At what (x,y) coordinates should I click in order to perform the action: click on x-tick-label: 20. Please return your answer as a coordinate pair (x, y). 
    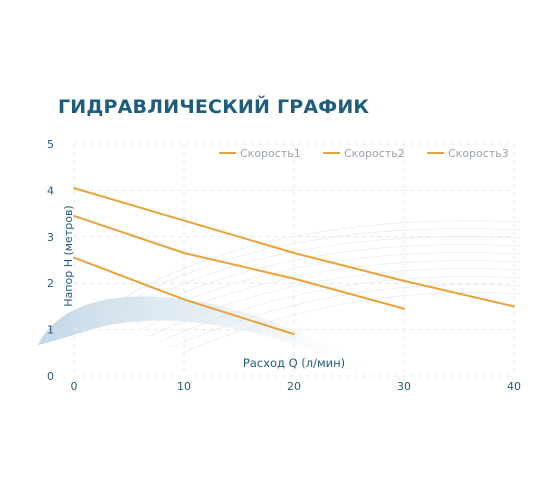
    Looking at the image, I should click on (294, 386).